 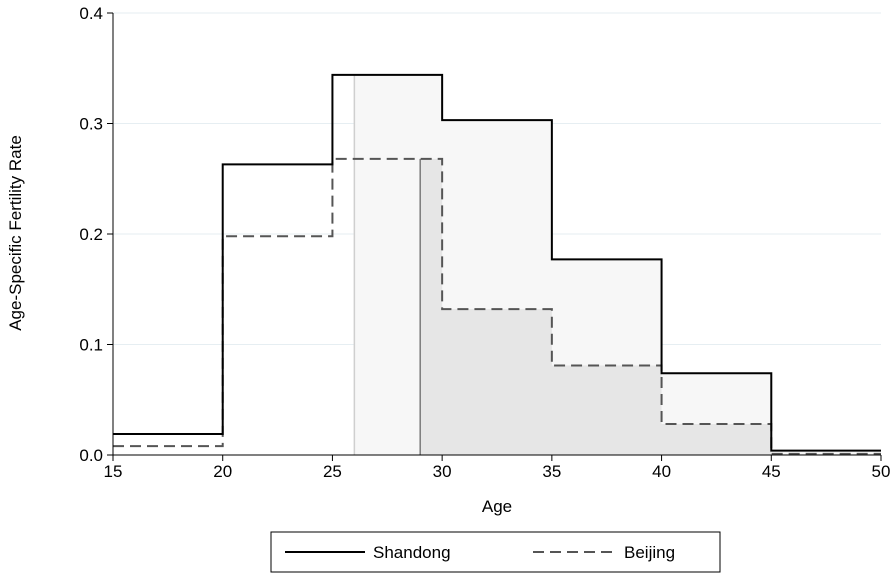 What do you see at coordinates (412, 552) in the screenshot?
I see `legend-label-shandong: Shandong` at bounding box center [412, 552].